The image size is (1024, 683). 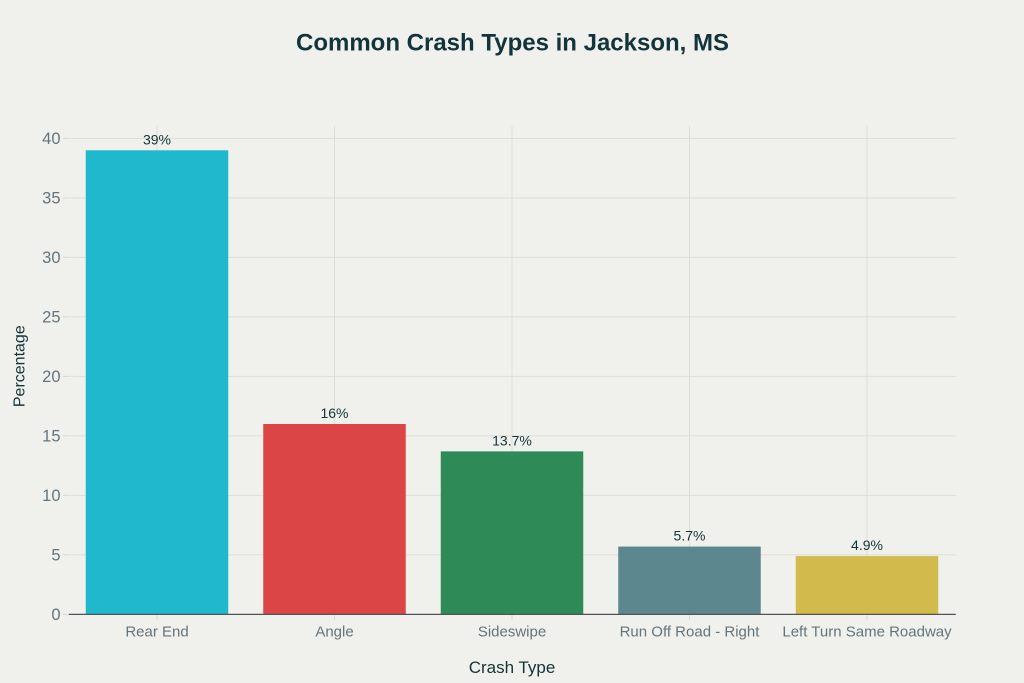 I want to click on svg-text: 5, so click(x=55, y=555).